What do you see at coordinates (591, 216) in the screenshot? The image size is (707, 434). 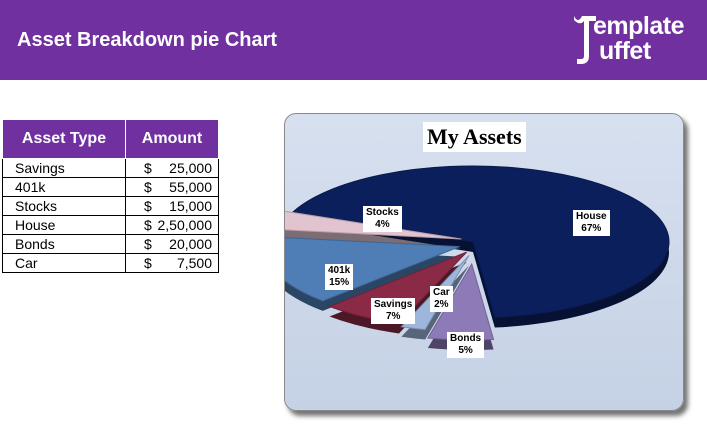 I see `data-label-name: House` at bounding box center [591, 216].